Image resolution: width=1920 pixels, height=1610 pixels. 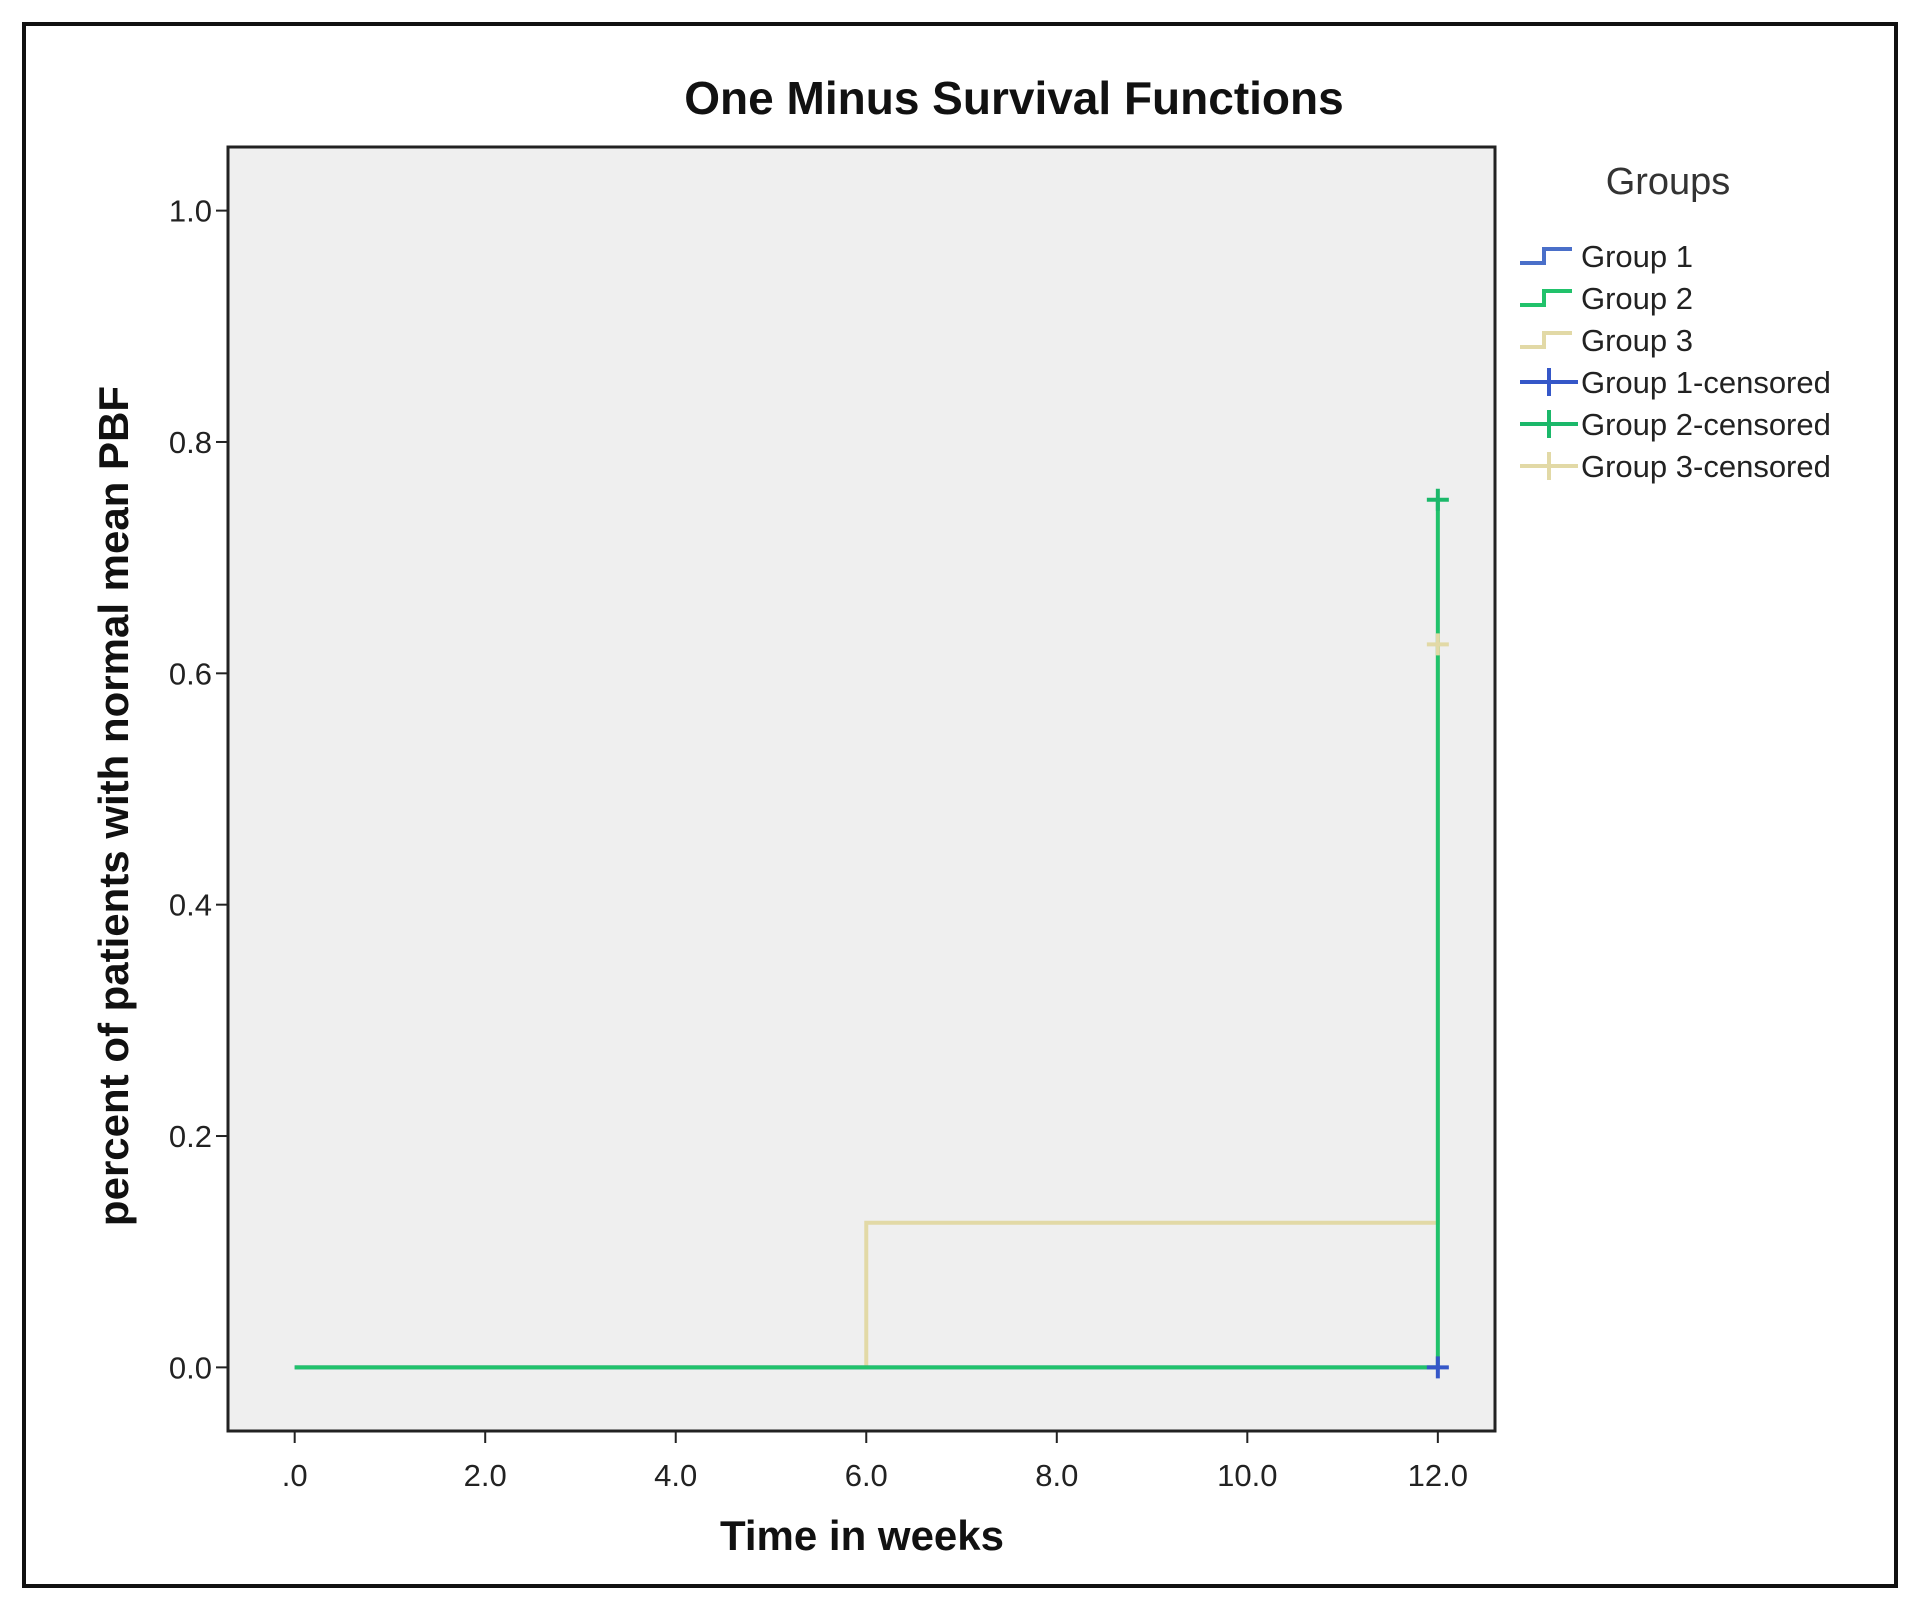 I want to click on x-tick-label: 12.0, so click(x=1438, y=1475).